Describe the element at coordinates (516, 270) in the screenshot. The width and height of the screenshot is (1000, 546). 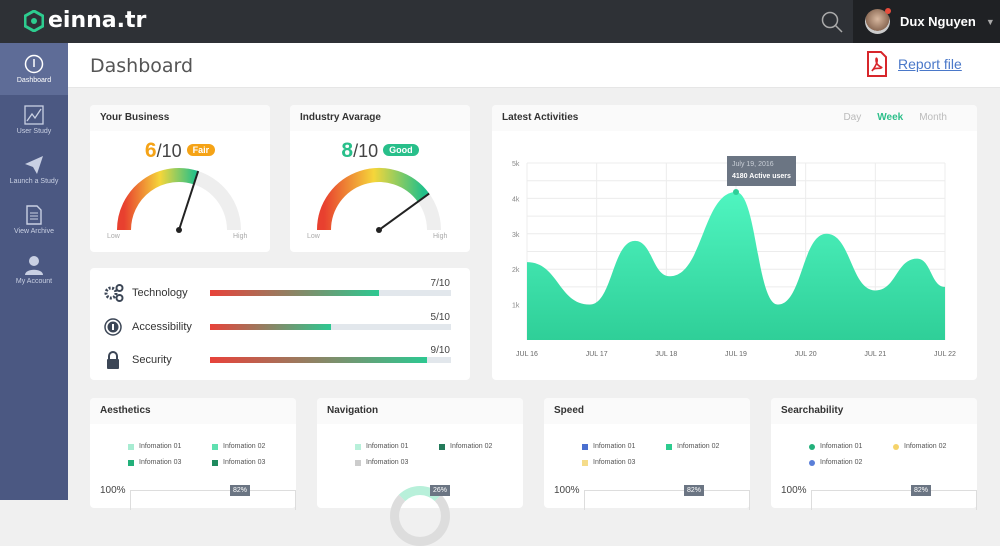
I see `y-tick-label: 2k` at that location.